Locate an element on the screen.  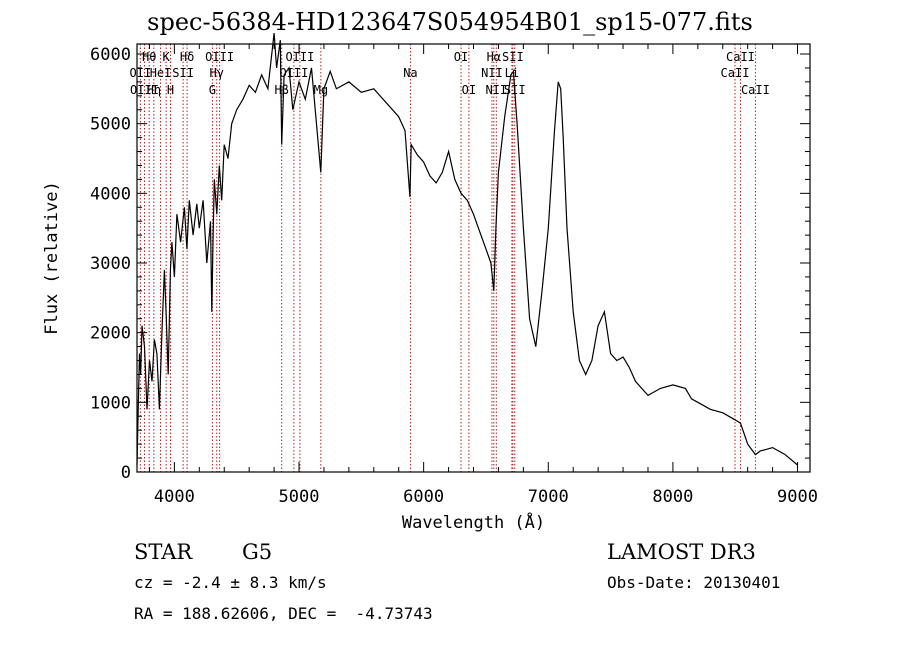
y-tick-label: 1000 is located at coordinates (110, 403).